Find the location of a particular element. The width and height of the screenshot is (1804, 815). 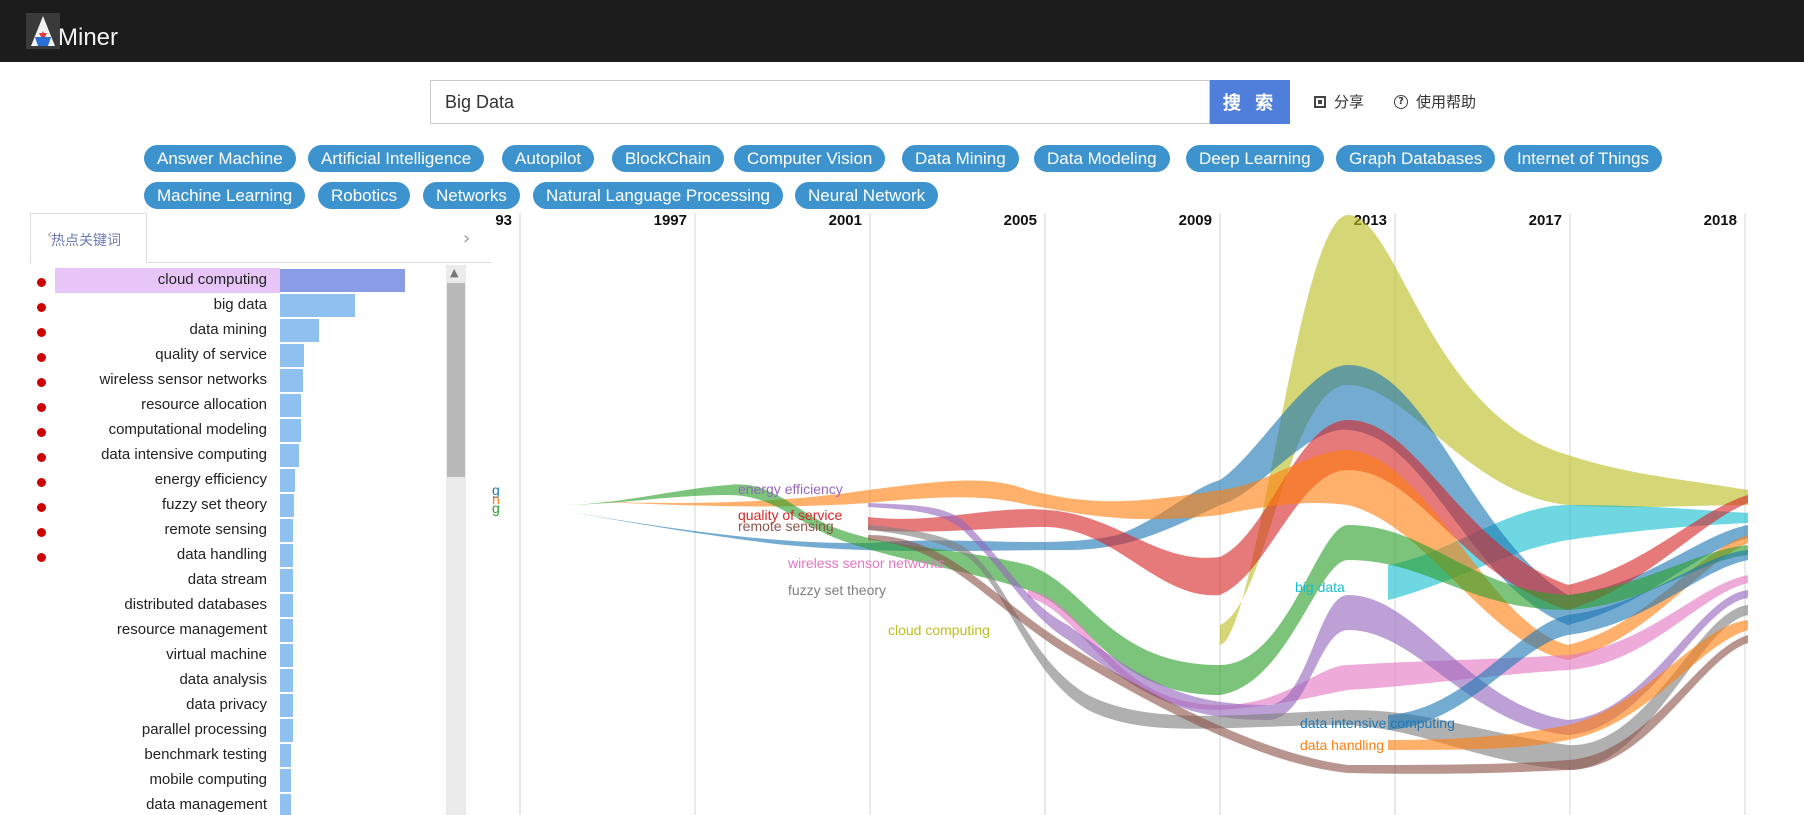

keyword-row: data analysis is located at coordinates (240, 680).